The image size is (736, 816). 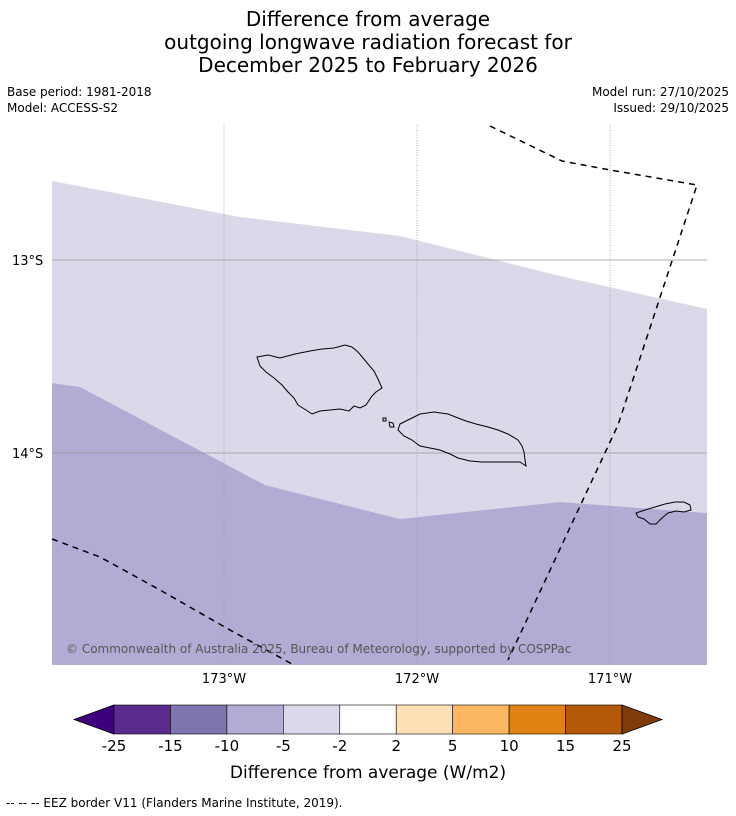 I want to click on colorbar-tick-label: 10, so click(x=509, y=746).